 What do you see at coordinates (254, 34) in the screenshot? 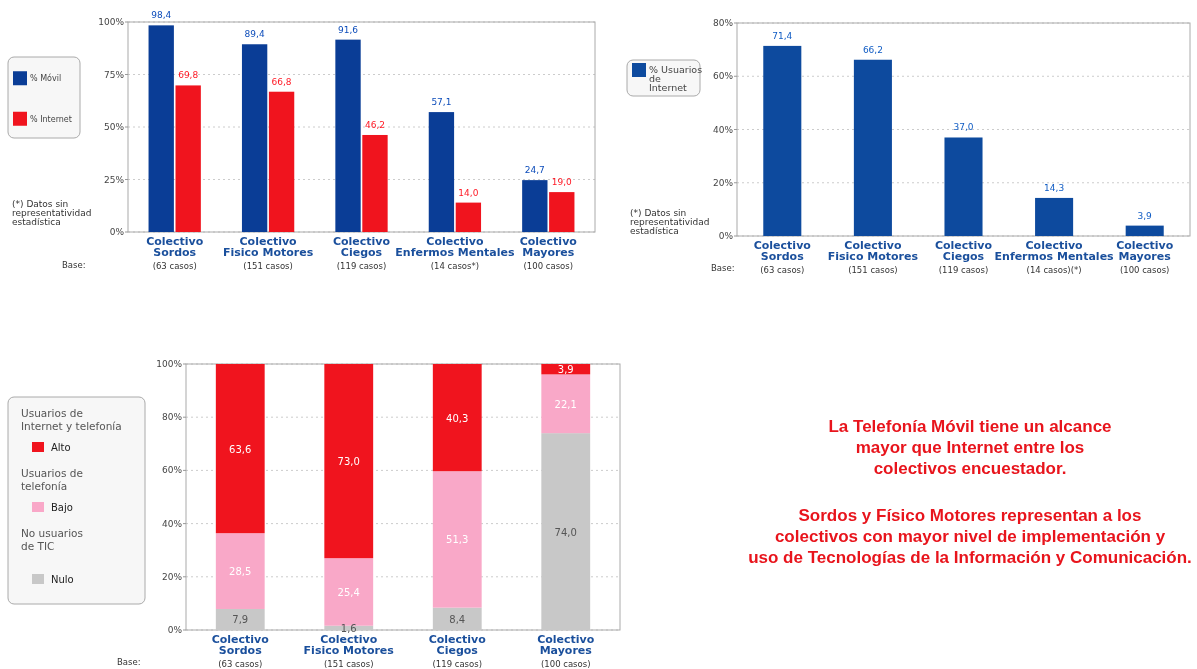
I see `data-label: 89,4` at bounding box center [254, 34].